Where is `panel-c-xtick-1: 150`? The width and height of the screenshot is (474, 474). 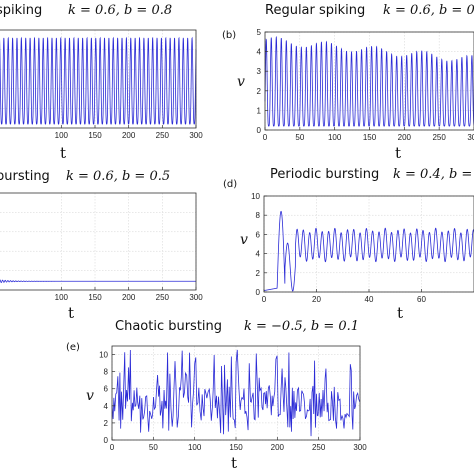 panel-c-xtick-1: 150 is located at coordinates (95, 297).